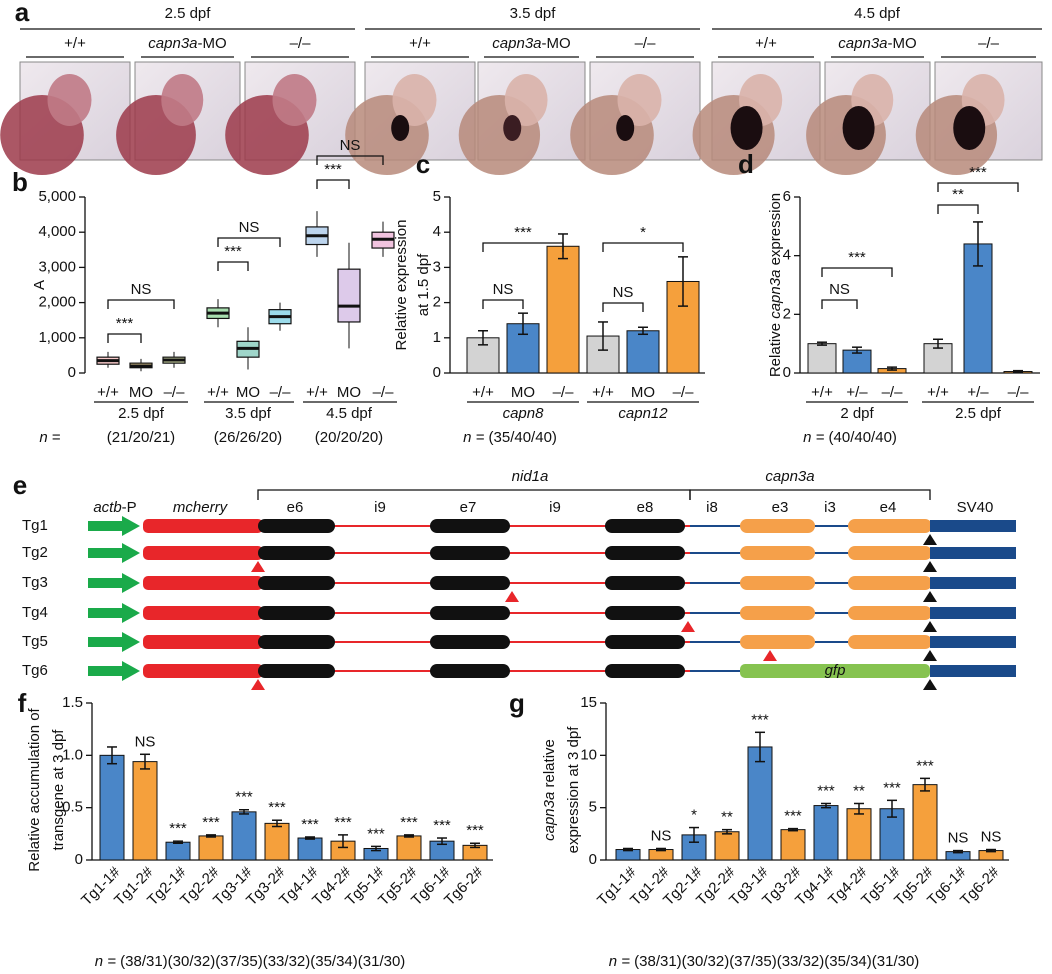  I want to click on gfp-block, so click(835, 671).